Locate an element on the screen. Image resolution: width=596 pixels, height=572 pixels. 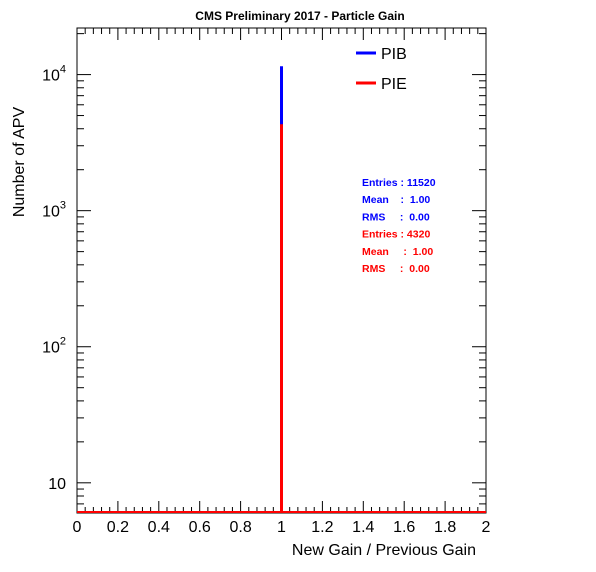
legend: PIB PIE is located at coordinates (381, 69).